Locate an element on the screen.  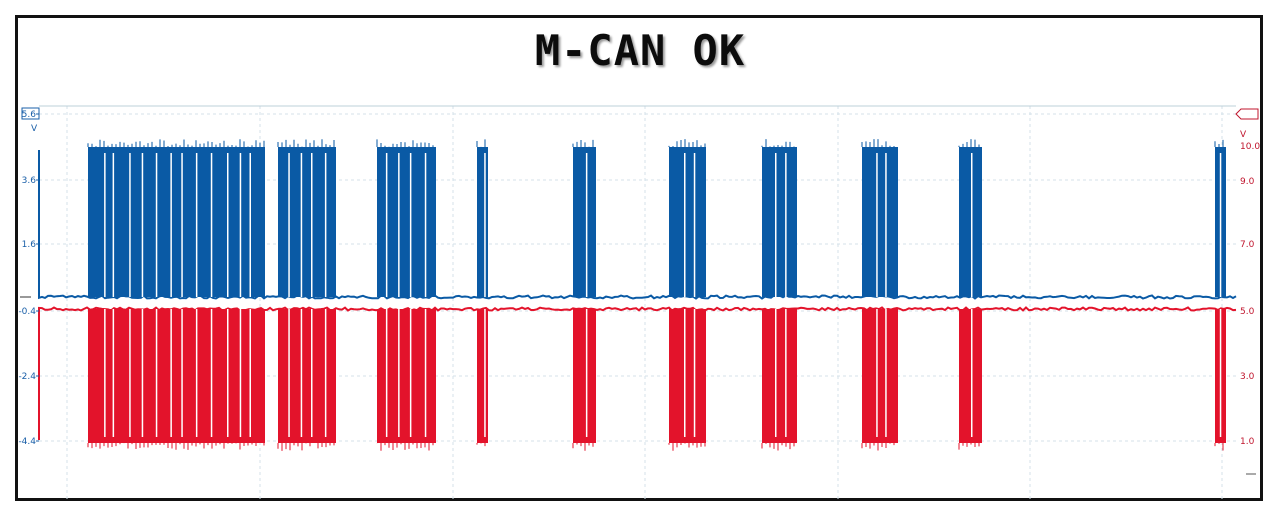
right-tick-label: 3.0 is located at coordinates (1247, 377).